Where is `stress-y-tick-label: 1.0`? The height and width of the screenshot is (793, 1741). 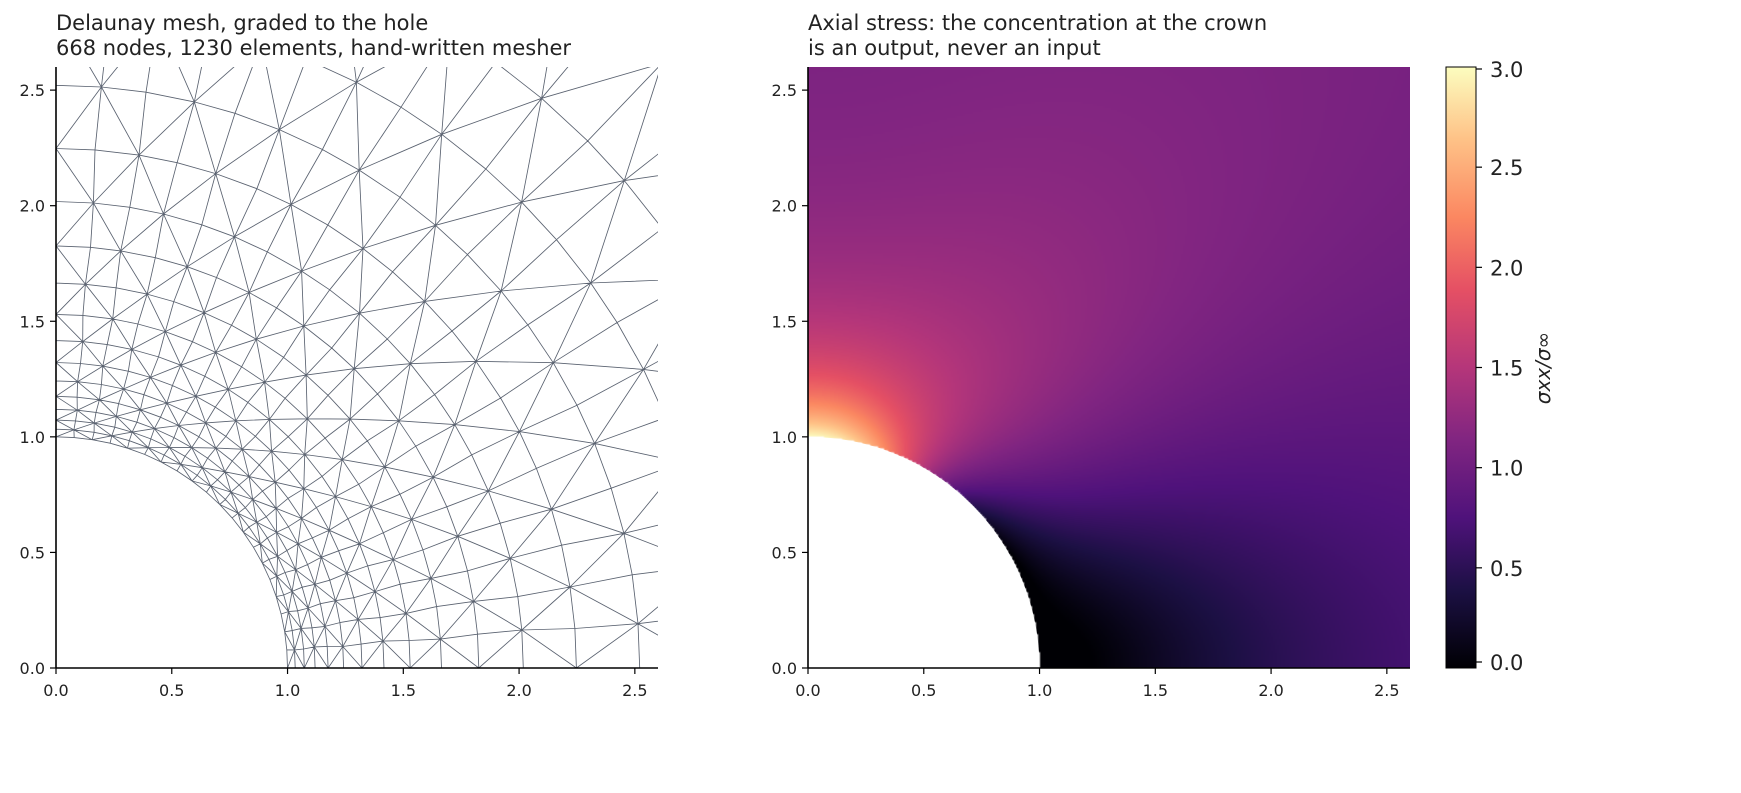
stress-y-tick-label: 1.0 is located at coordinates (784, 437).